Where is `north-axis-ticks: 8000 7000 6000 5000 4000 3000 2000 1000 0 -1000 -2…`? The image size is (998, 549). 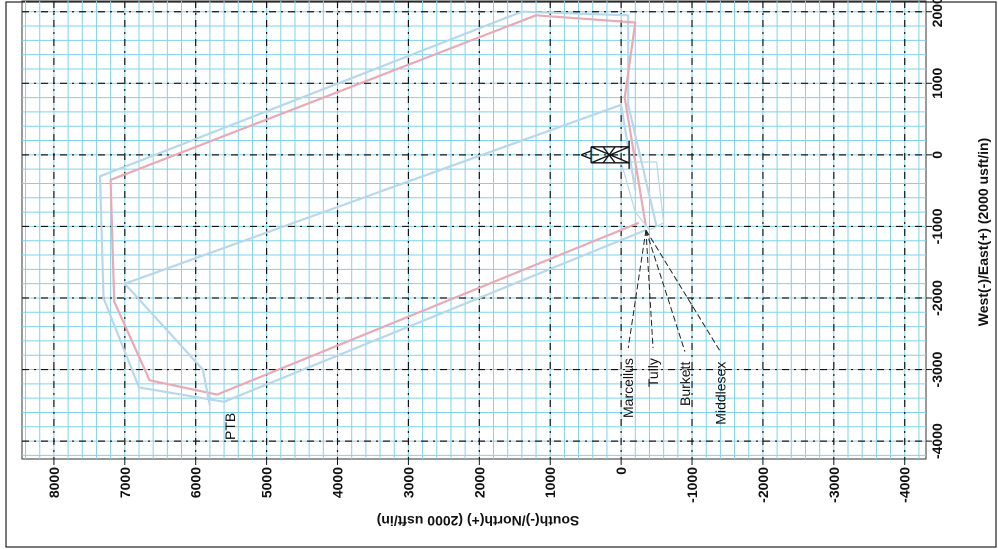 north-axis-ticks: 8000 7000 6000 5000 4000 3000 2000 1000 0 -1000 -2… is located at coordinates (479, 481).